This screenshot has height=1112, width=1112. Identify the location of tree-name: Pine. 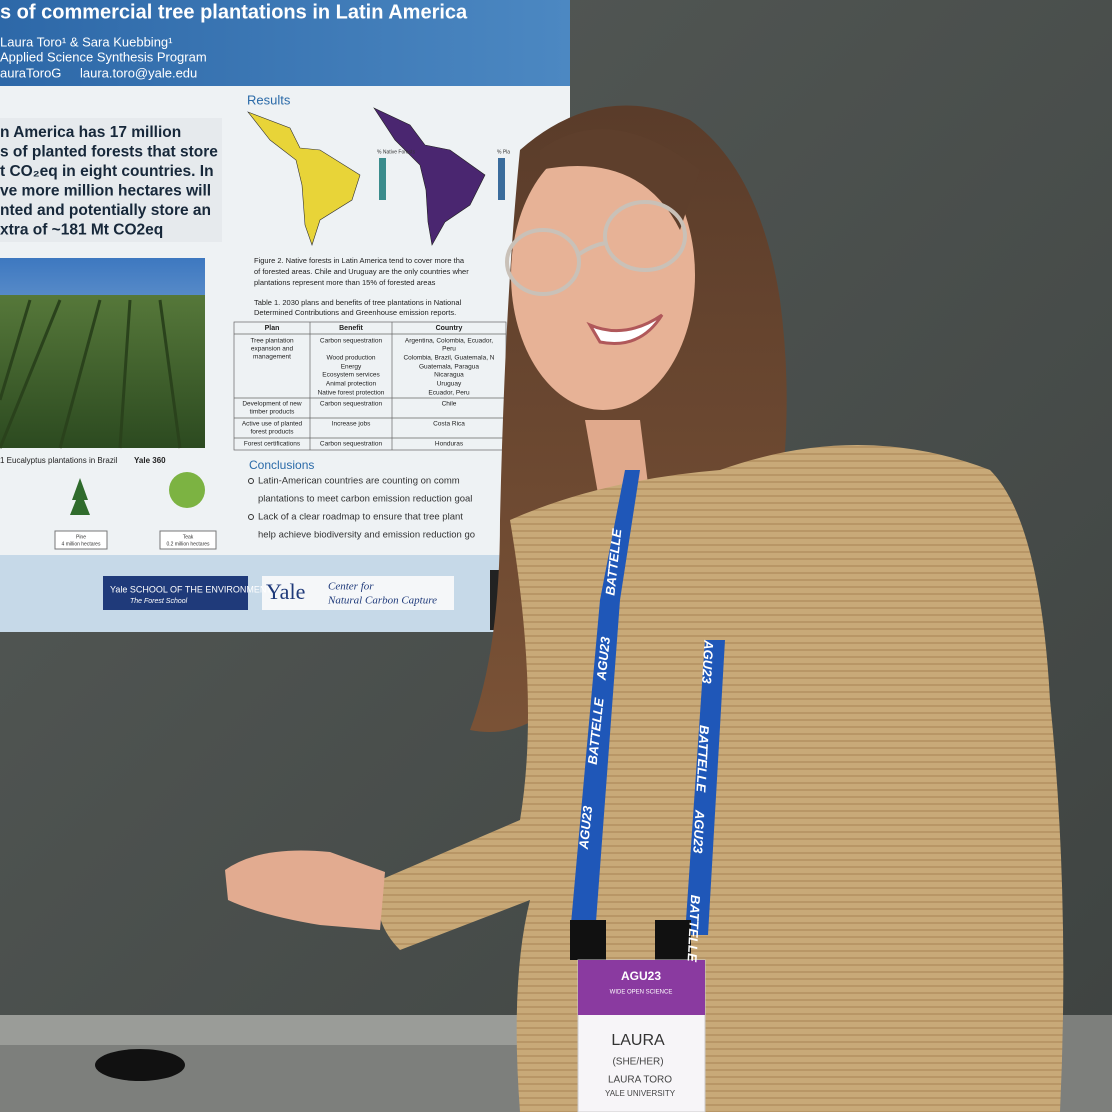
(81, 537).